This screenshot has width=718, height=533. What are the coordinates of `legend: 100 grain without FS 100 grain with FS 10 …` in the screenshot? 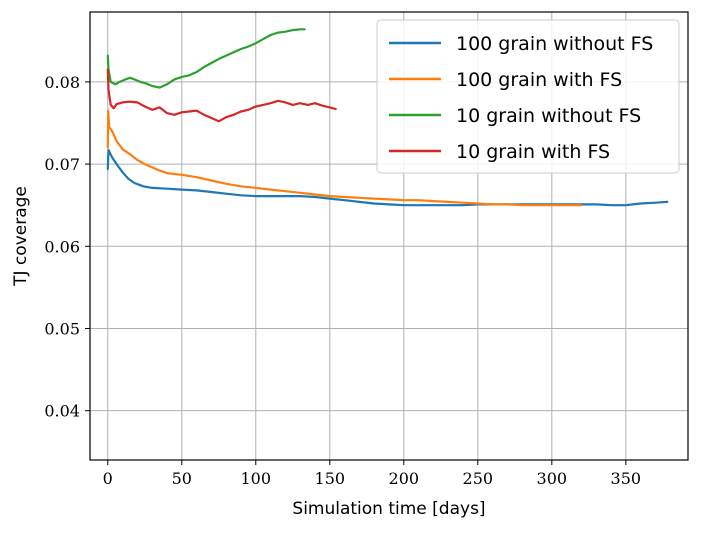 It's located at (528, 96).